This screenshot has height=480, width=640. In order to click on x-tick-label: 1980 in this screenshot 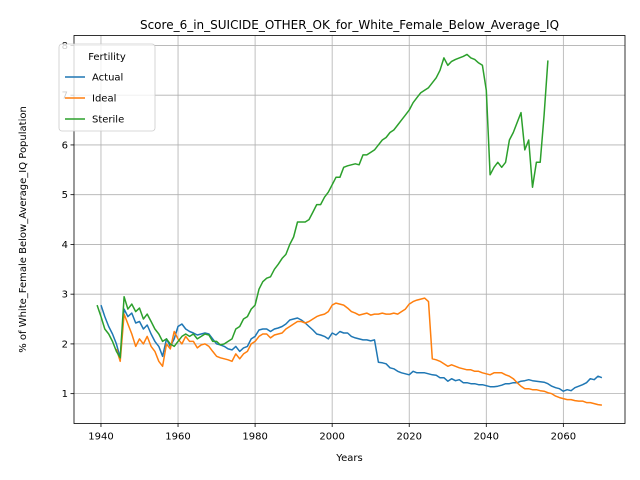, I will do `click(254, 437)`.